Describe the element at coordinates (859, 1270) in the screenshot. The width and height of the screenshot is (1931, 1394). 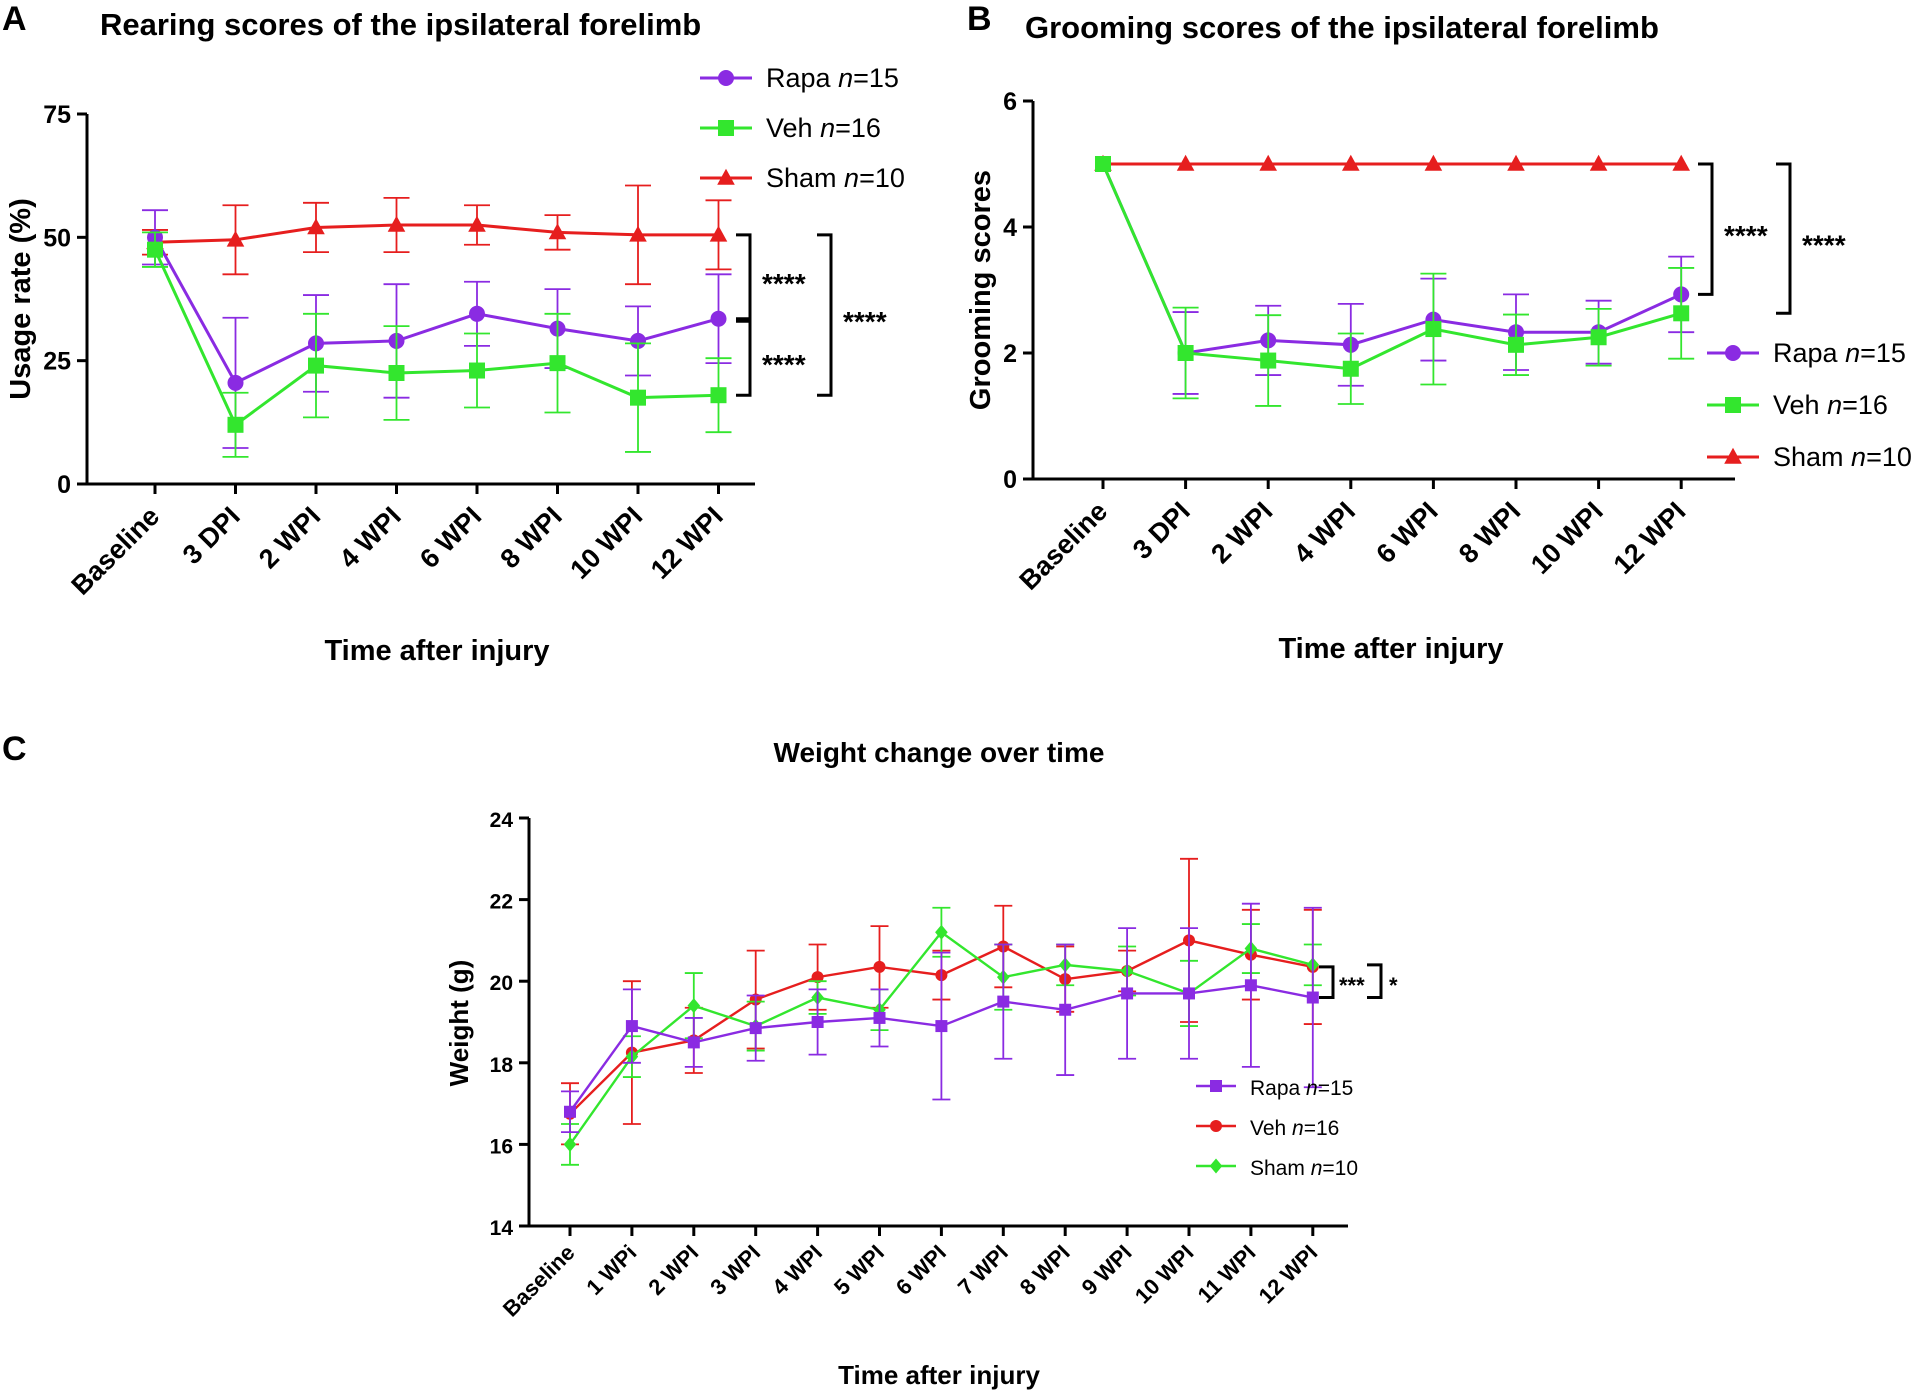
I see `x-tick-label: 5 WPI` at that location.